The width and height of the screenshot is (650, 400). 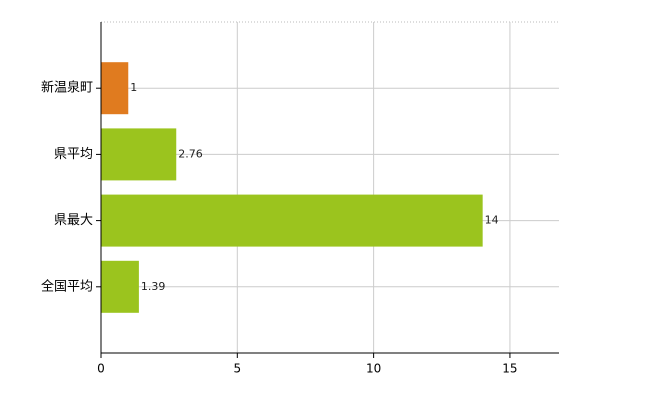 What do you see at coordinates (73, 220) in the screenshot?
I see `y-tick-label: 県最大` at bounding box center [73, 220].